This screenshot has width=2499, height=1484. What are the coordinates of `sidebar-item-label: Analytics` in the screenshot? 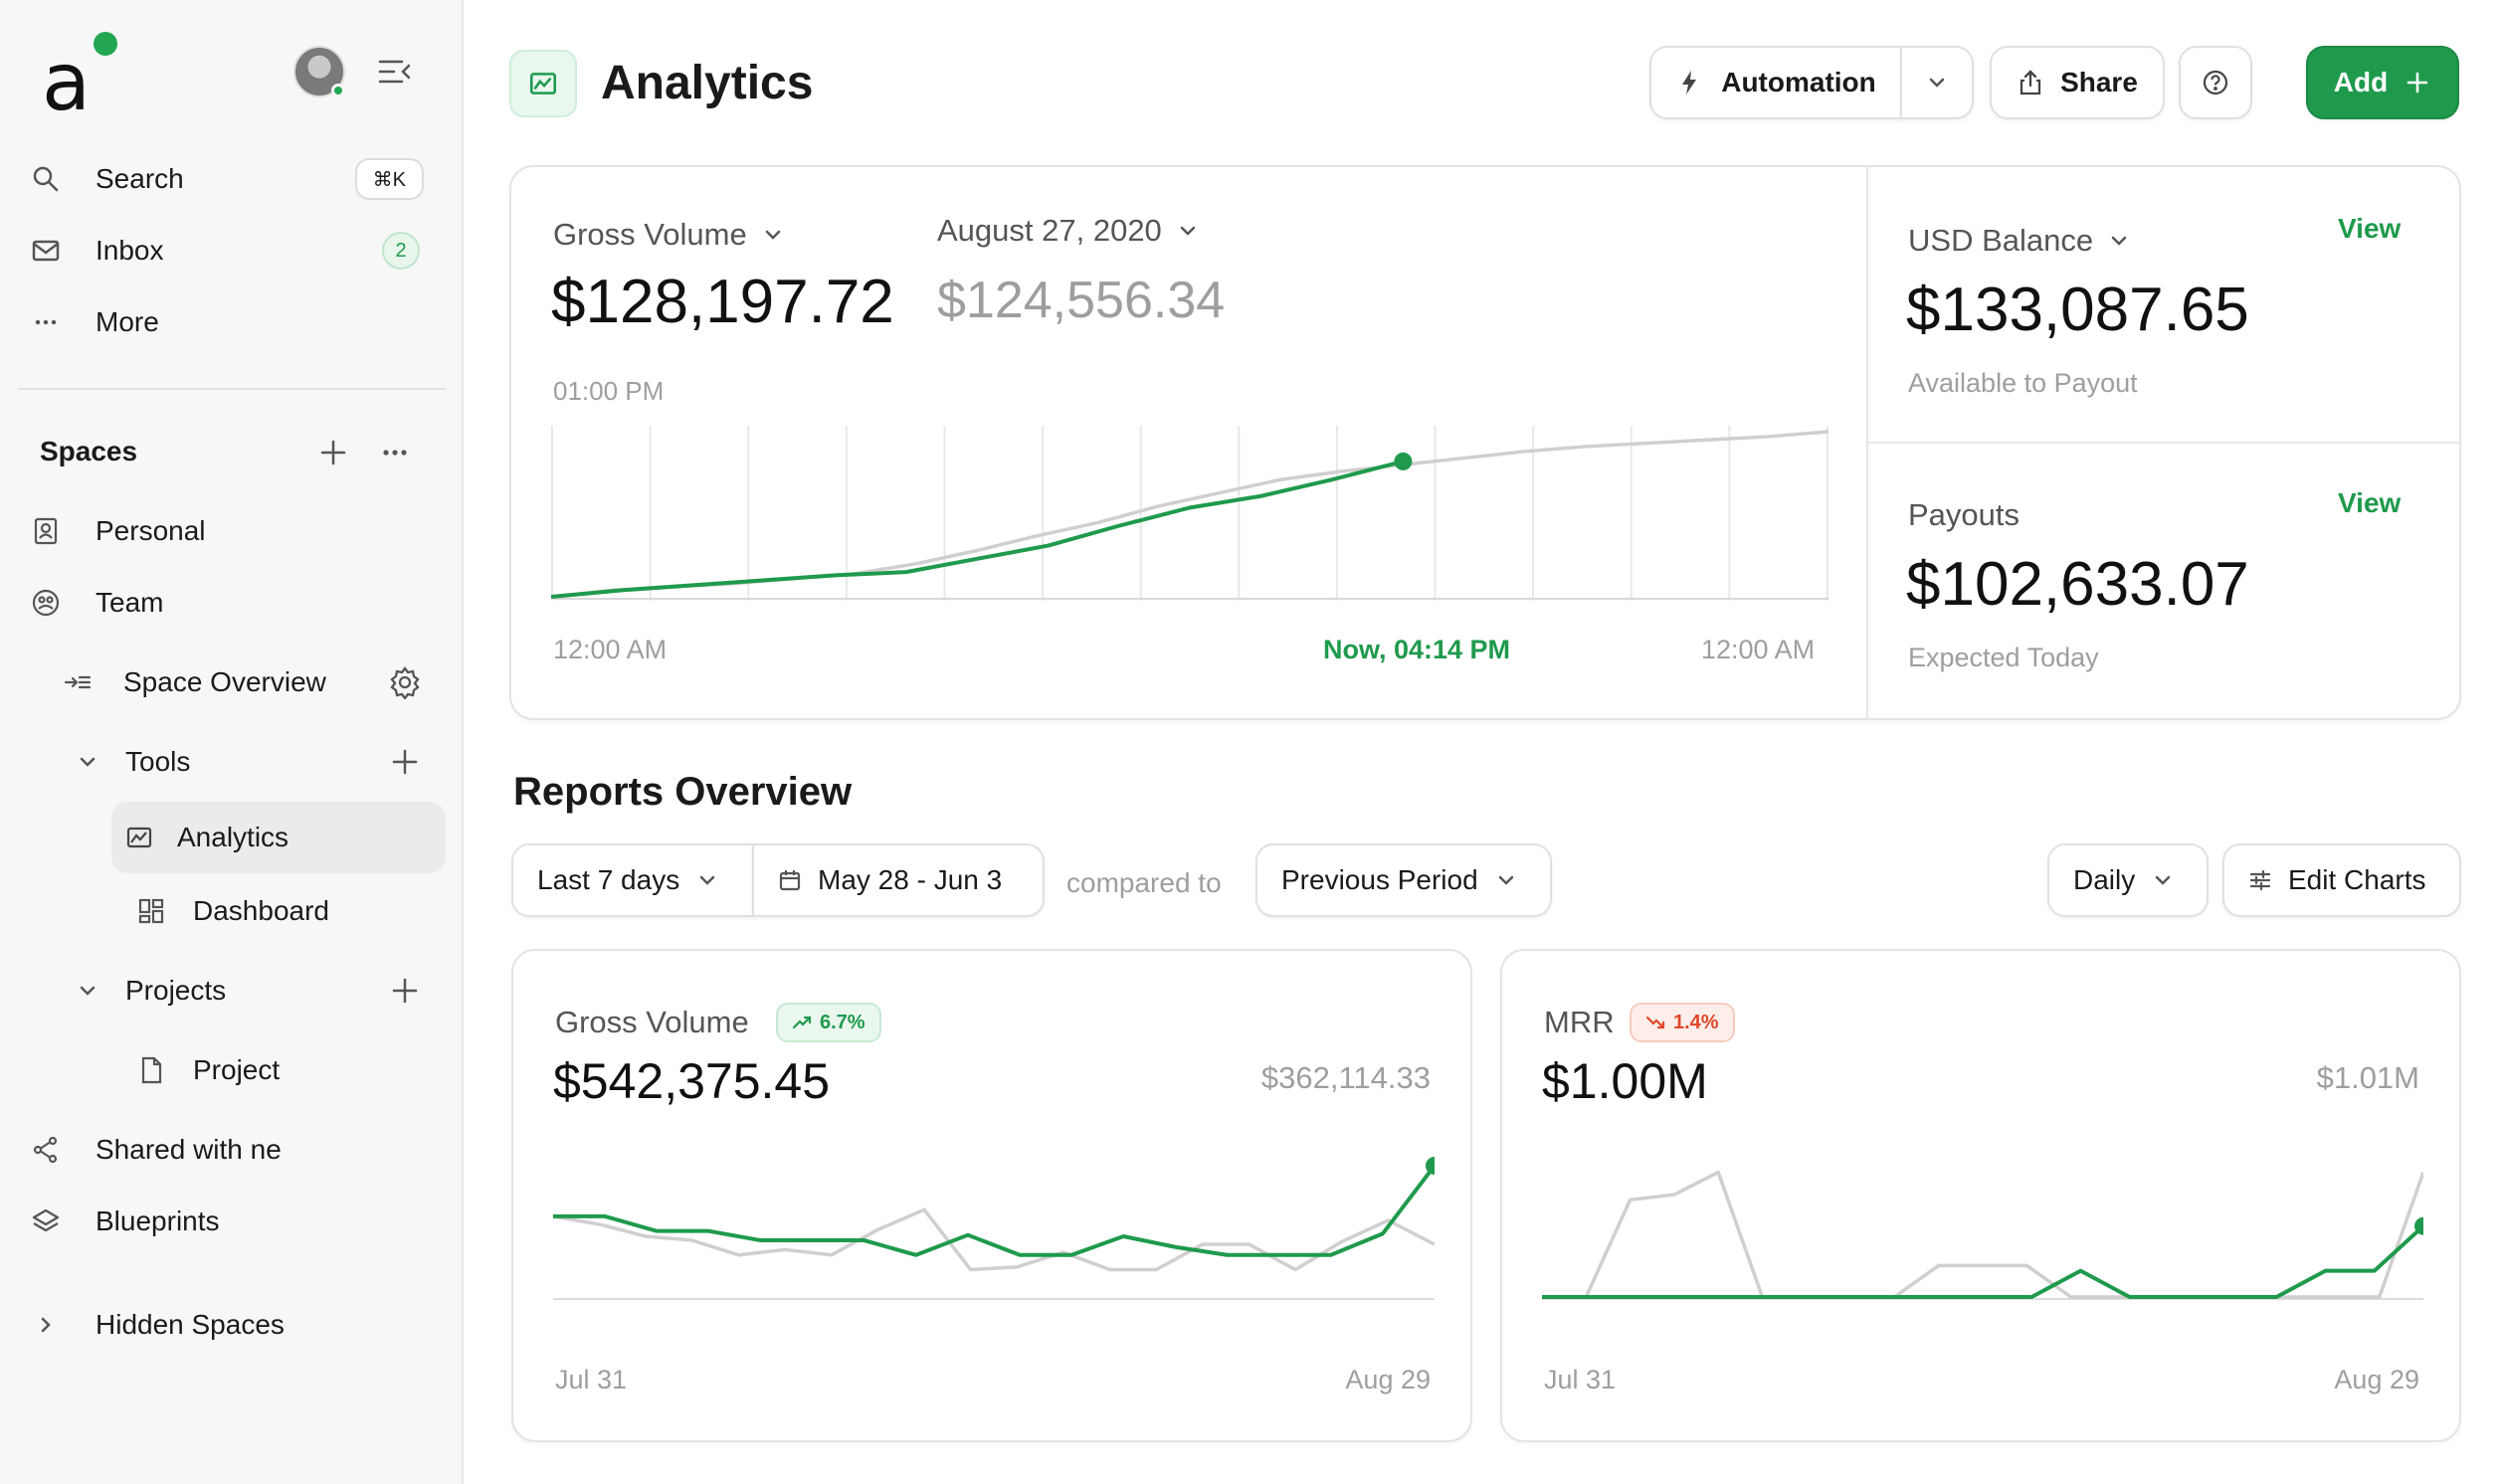 It's located at (233, 837).